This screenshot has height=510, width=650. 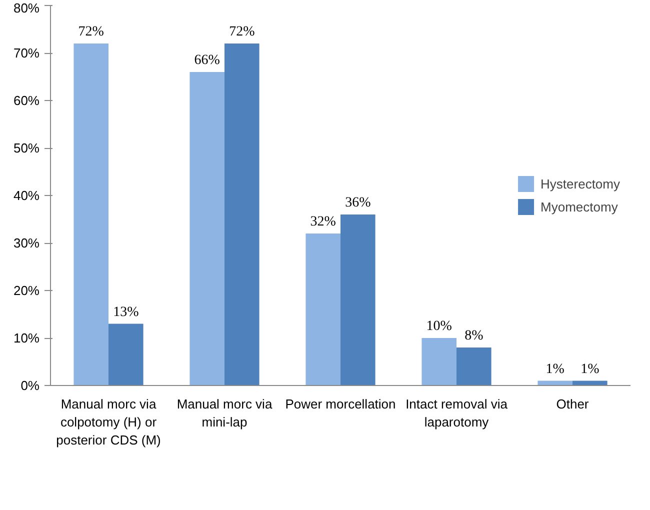 I want to click on data-label: 36%, so click(x=358, y=203).